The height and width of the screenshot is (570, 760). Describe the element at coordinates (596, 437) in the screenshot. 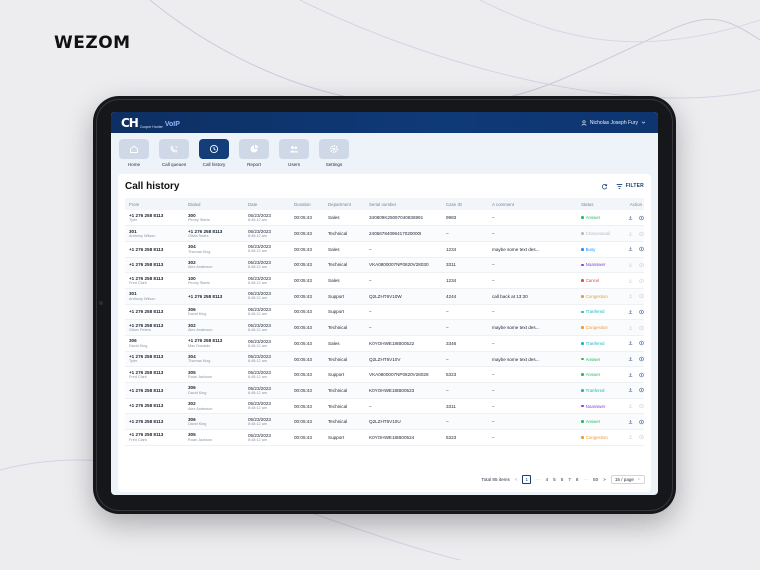

I see `status-label: Congestion` at that location.